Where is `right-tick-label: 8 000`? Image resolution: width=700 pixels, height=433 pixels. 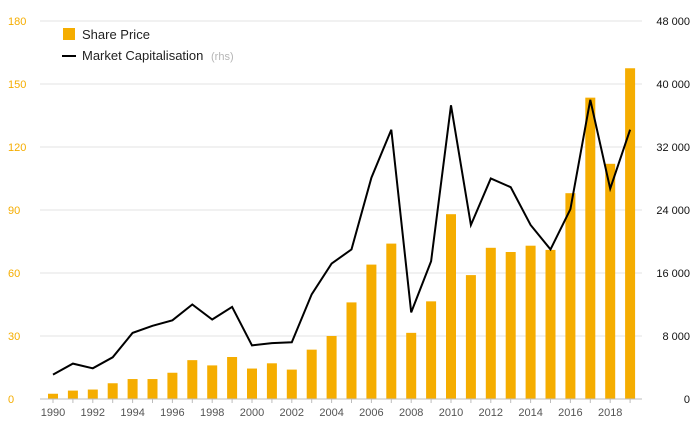
right-tick-label: 8 000 is located at coordinates (676, 337).